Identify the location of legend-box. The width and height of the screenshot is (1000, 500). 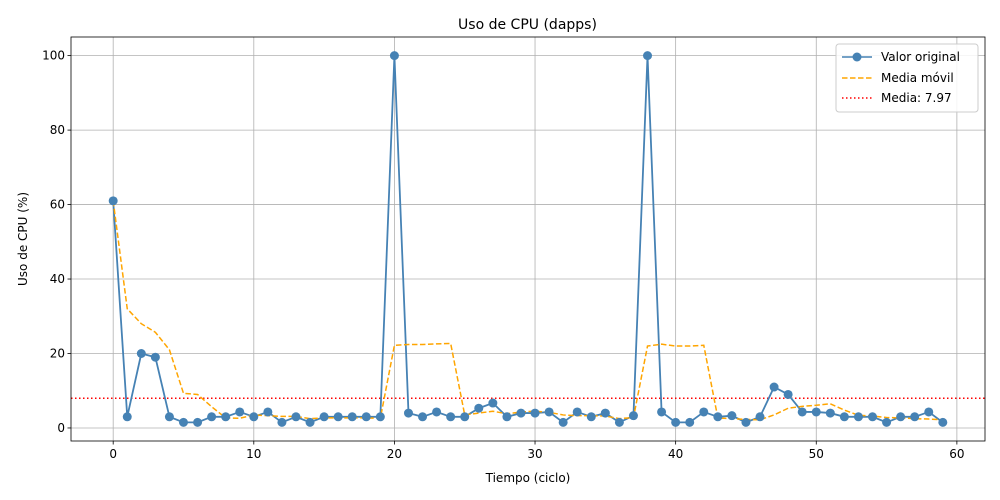
(907, 78).